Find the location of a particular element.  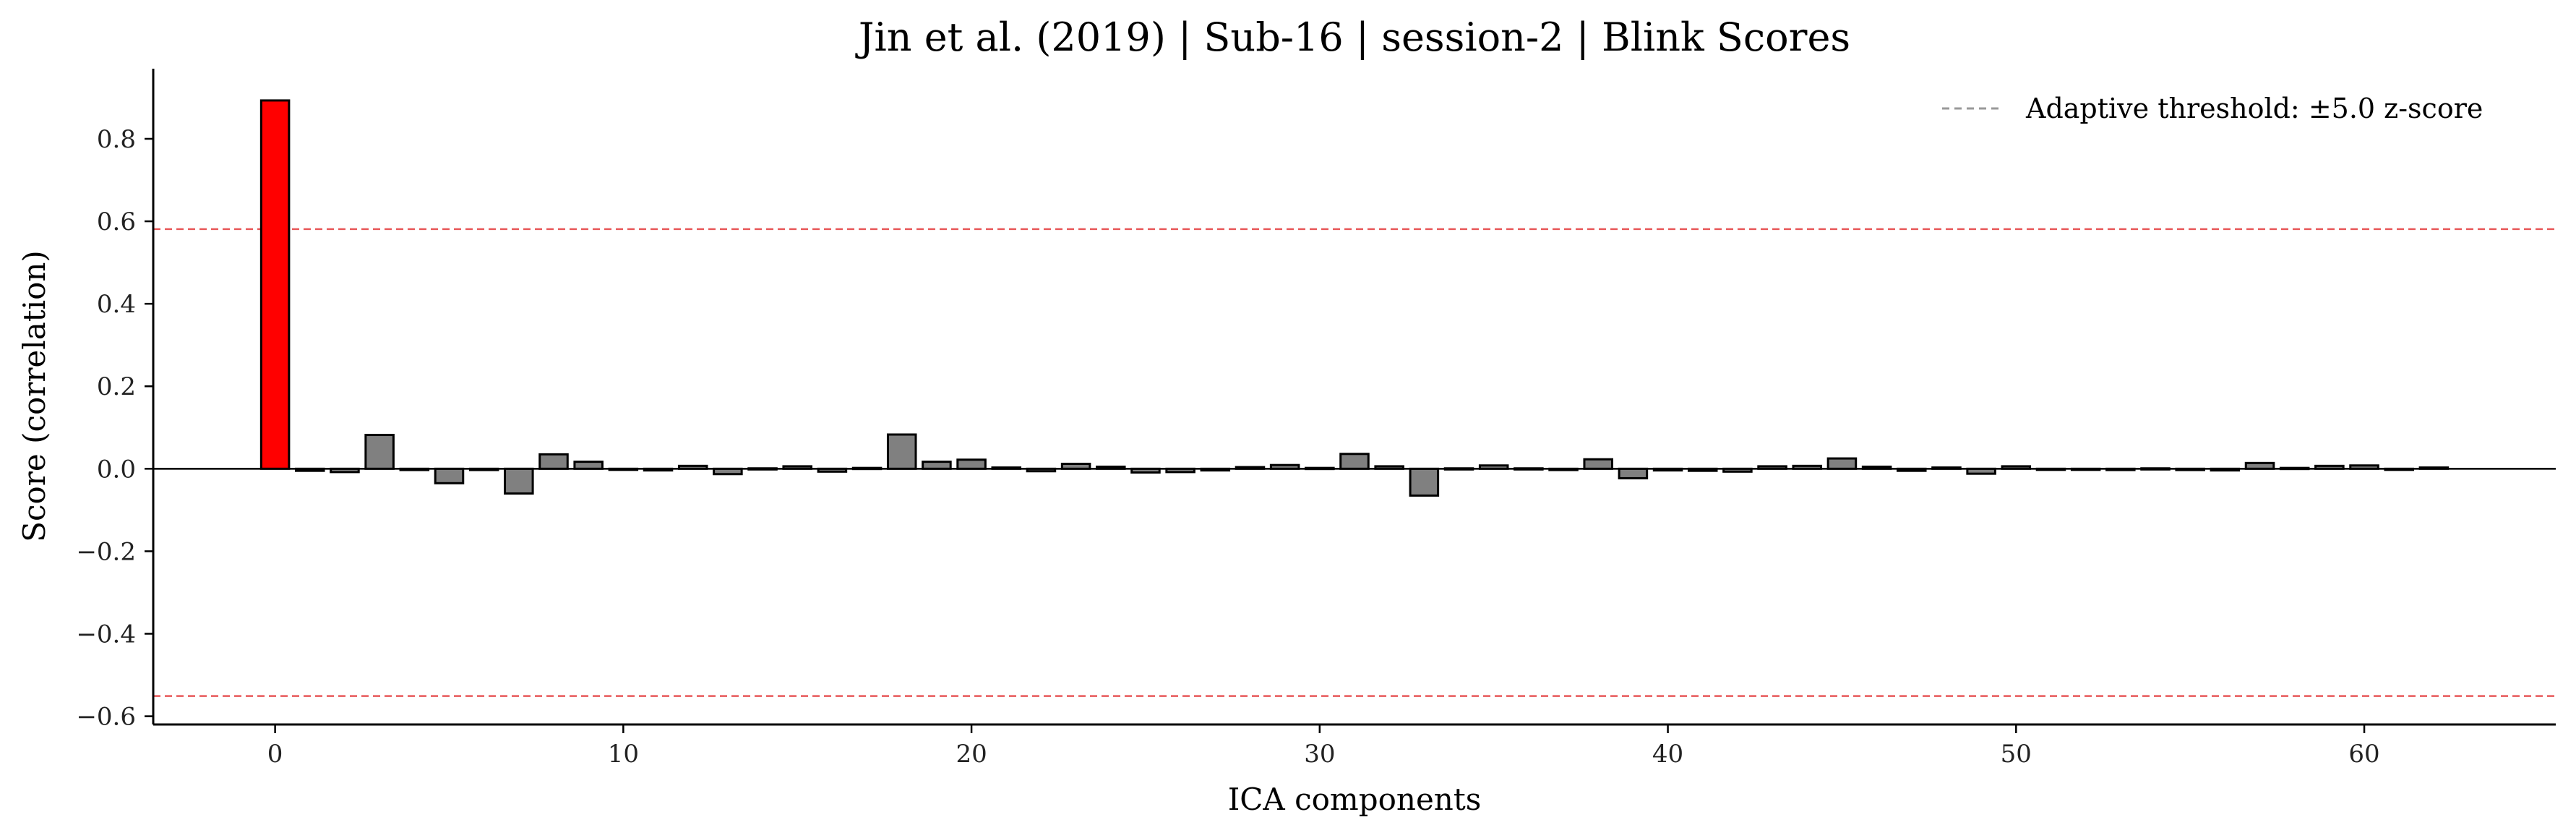

y-tick-label: −0.6 is located at coordinates (106, 717).